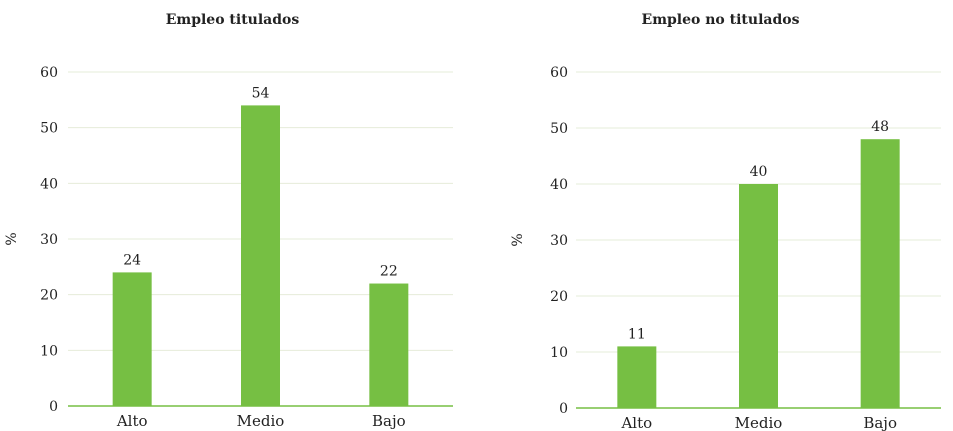  Describe the element at coordinates (261, 93) in the screenshot. I see `bar-value-label: 54` at that location.